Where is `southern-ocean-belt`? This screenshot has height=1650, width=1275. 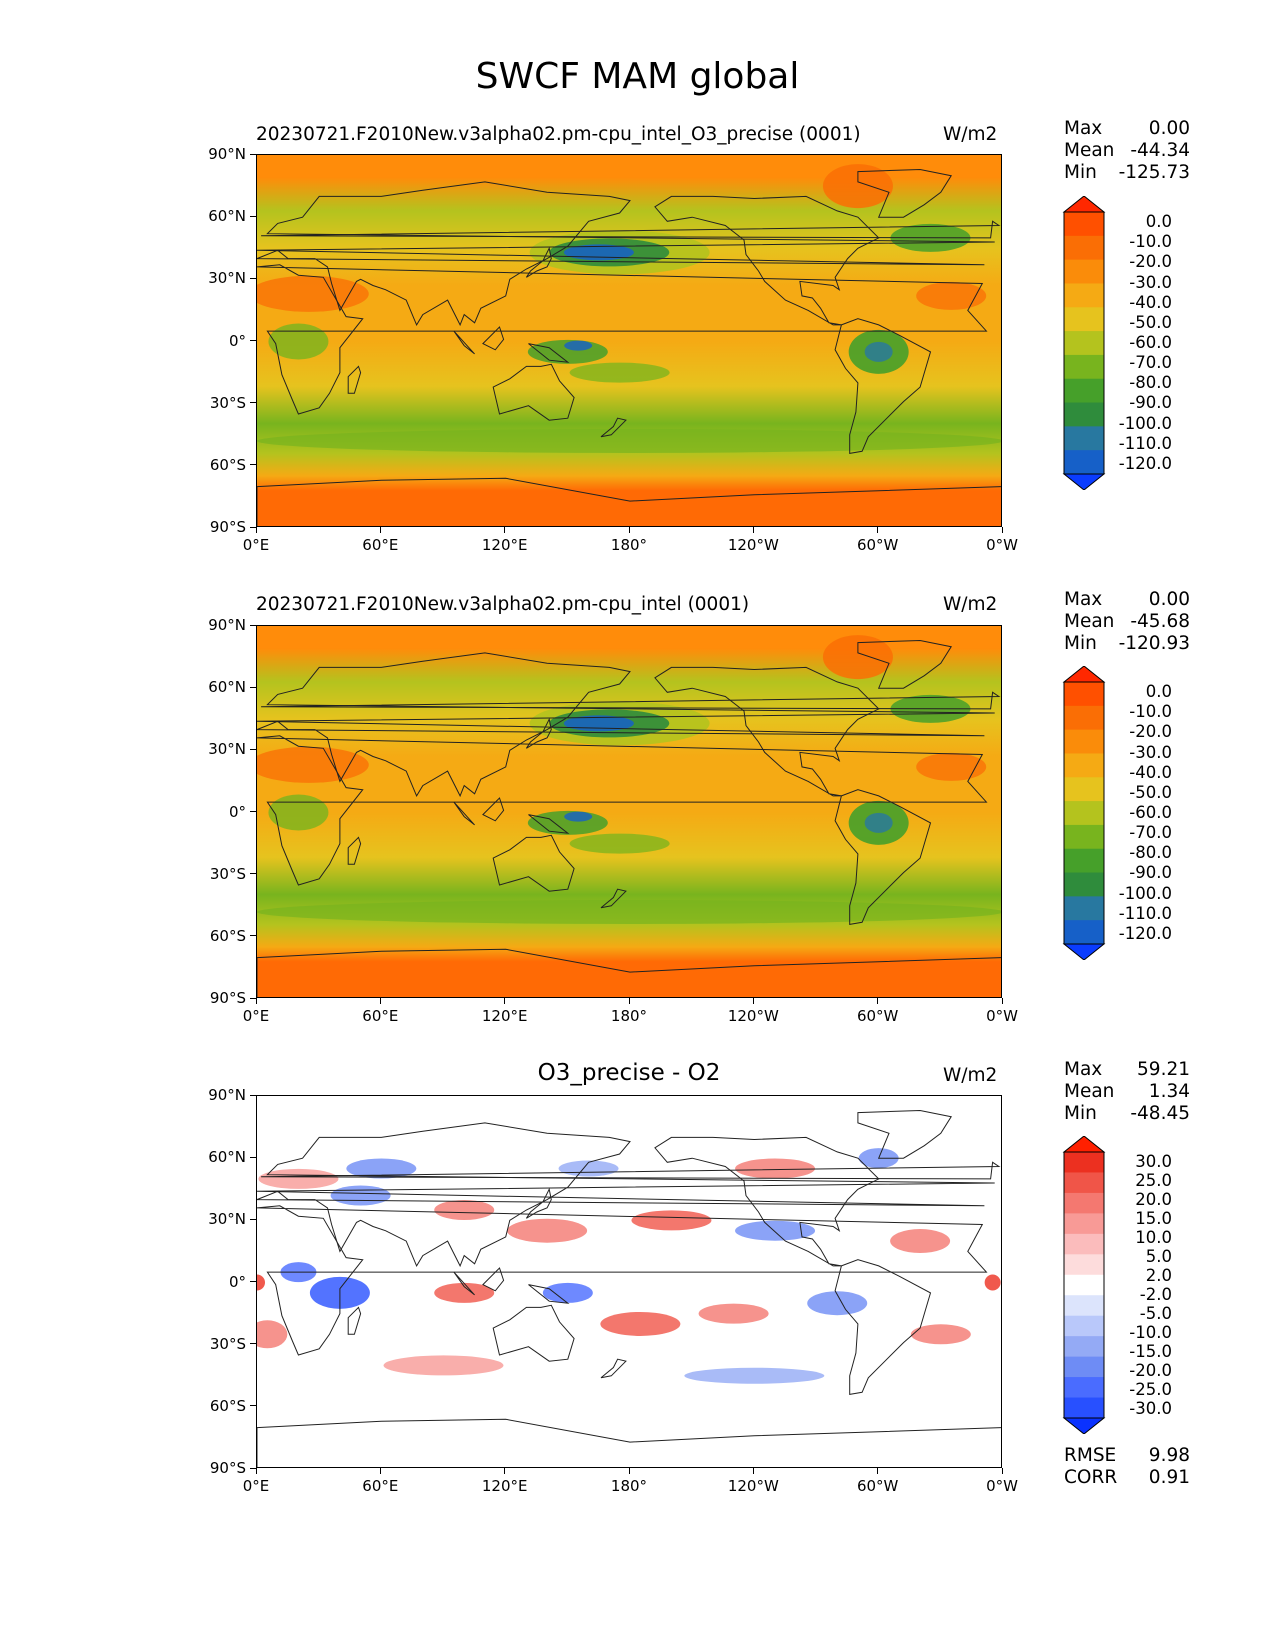 southern-ocean-belt is located at coordinates (629, 440).